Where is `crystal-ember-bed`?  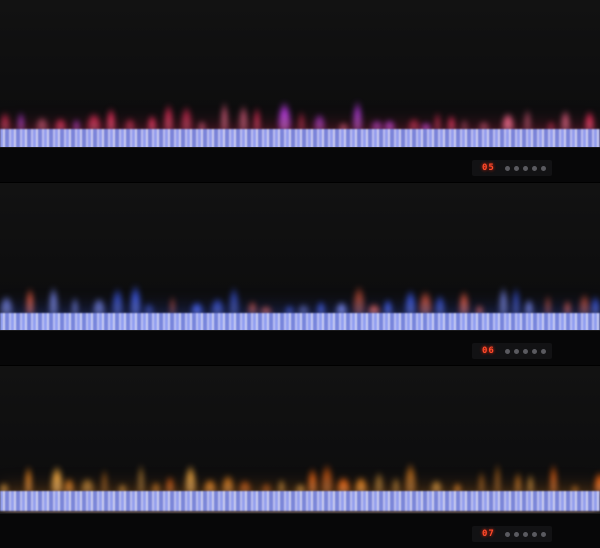
crystal-ember-bed is located at coordinates (300, 323).